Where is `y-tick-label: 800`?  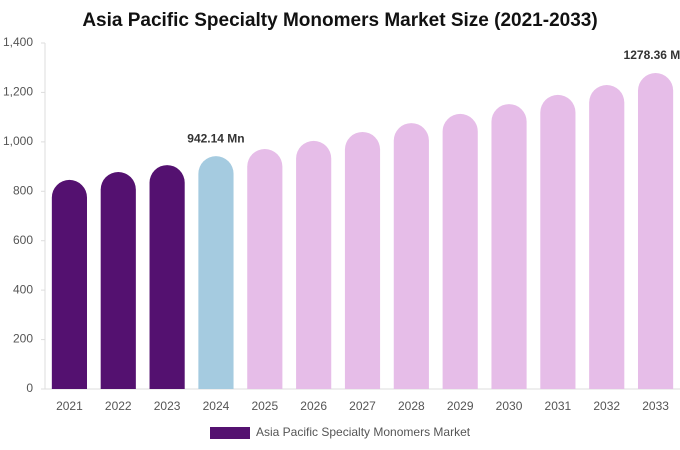
y-tick-label: 800 is located at coordinates (23, 190).